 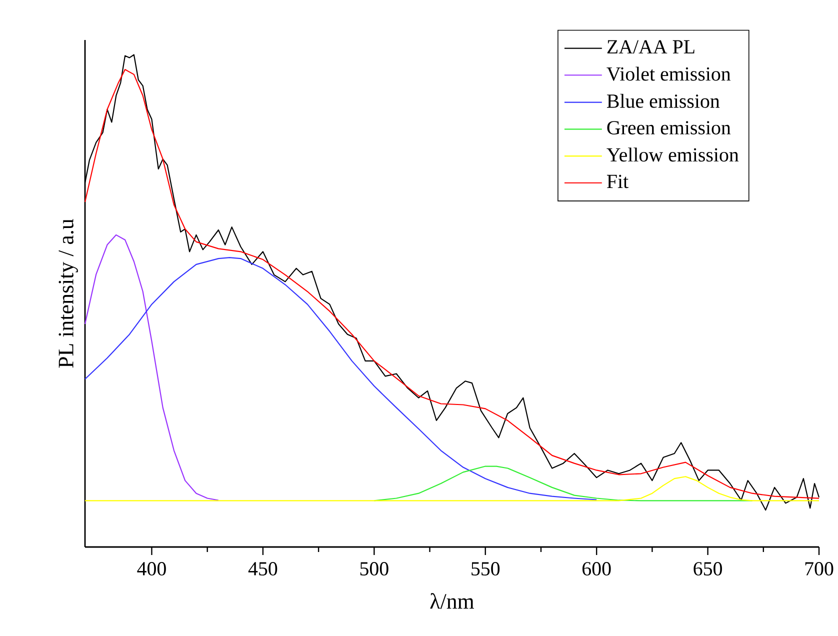 I want to click on legend-label: Blue emission, so click(x=663, y=101).